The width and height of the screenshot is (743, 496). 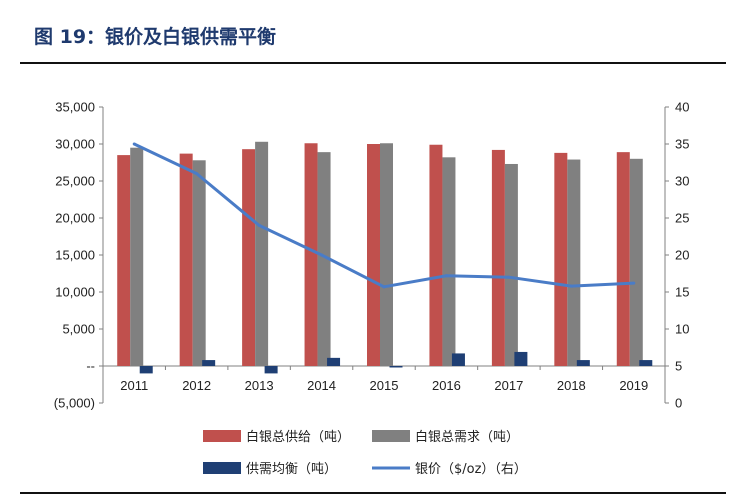 I want to click on legend-balance-label: 供需均衡（吨）, so click(x=291, y=469).